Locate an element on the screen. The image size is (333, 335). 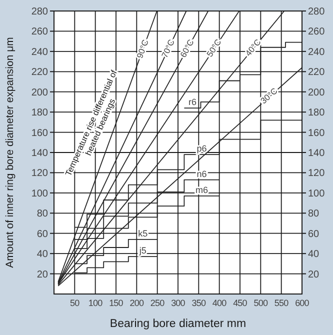
y-tick-label: 20 is located at coordinates (42, 274).